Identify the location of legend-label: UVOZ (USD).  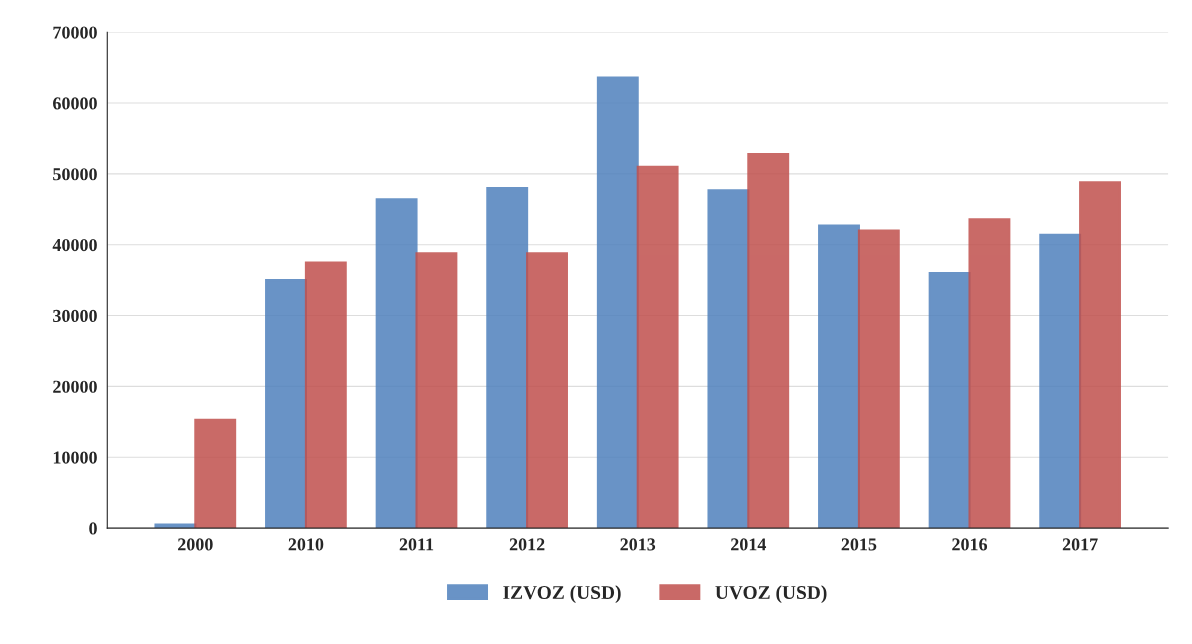
(771, 594).